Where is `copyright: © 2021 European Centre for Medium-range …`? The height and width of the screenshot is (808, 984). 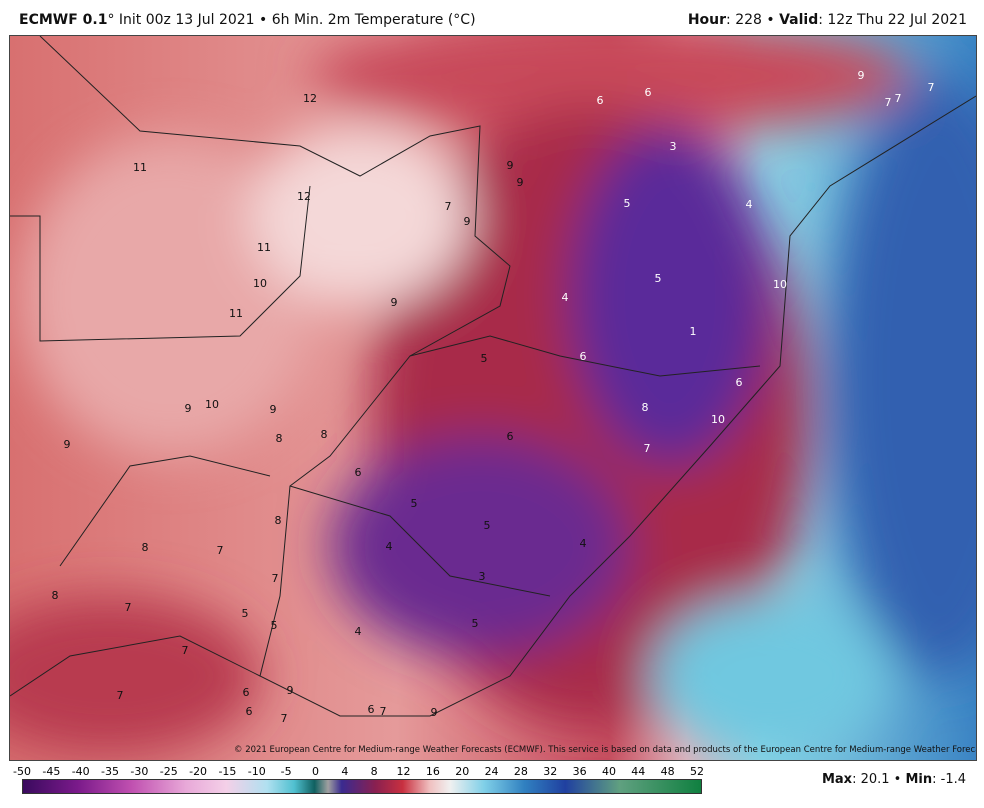
copyright: © 2021 European Centre for Medium-range … is located at coordinates (605, 750).